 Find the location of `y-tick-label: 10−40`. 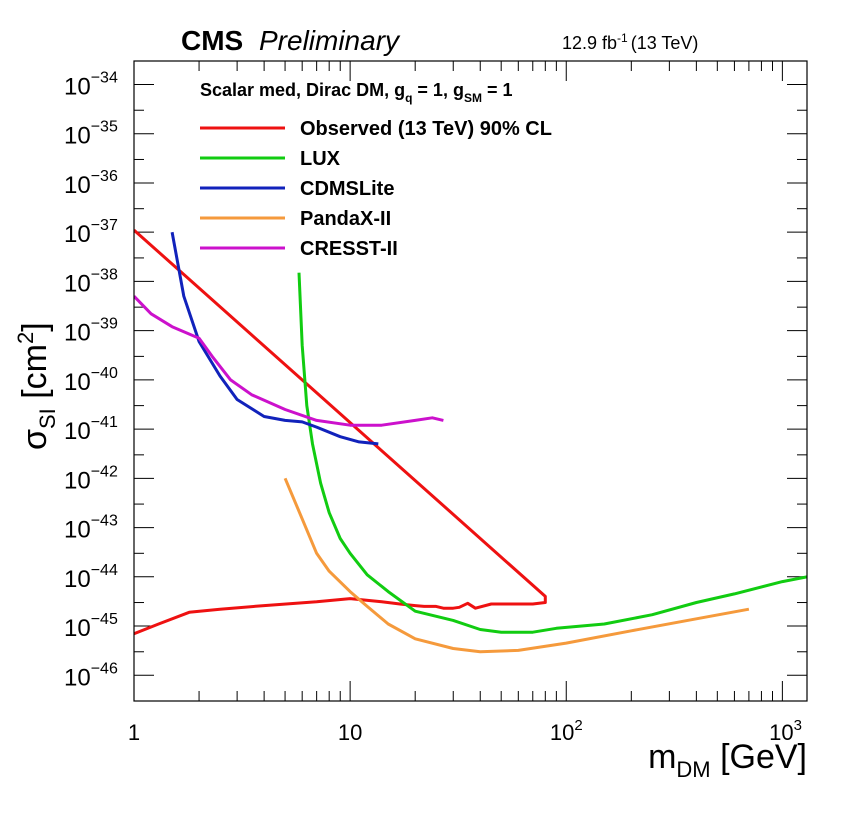

y-tick-label: 10−40 is located at coordinates (91, 380).